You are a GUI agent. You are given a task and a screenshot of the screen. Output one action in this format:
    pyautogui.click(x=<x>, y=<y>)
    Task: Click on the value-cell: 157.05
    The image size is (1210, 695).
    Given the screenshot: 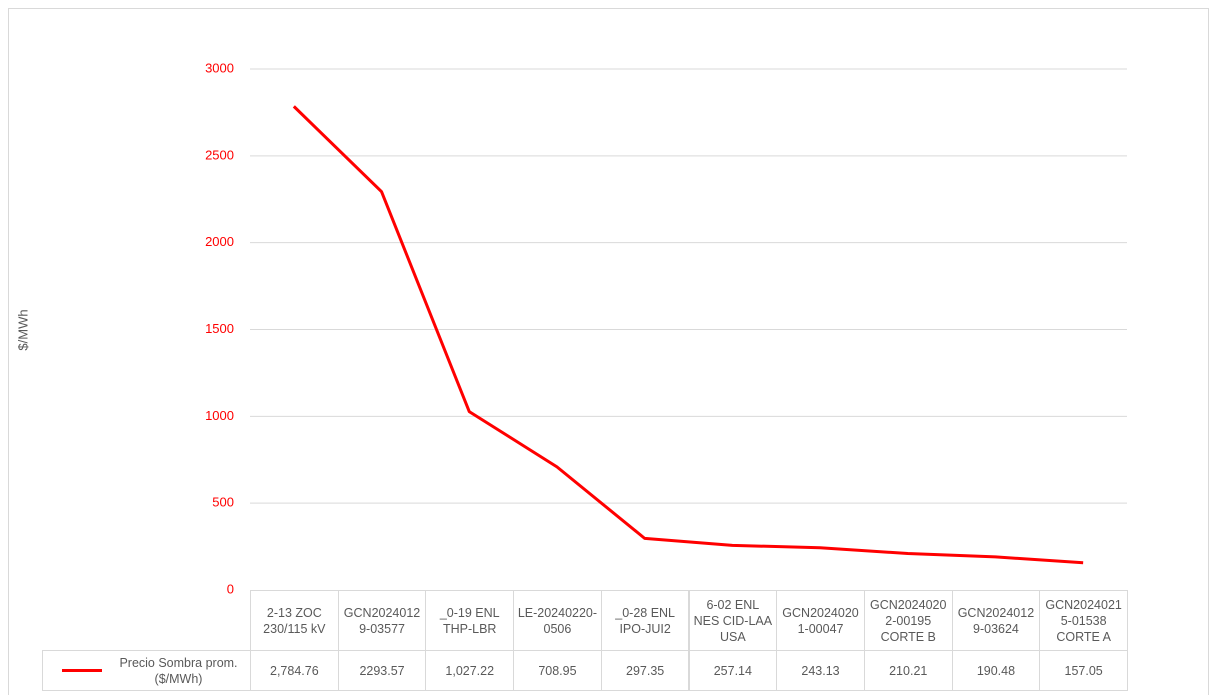 What is the action you would take?
    pyautogui.click(x=1083, y=670)
    